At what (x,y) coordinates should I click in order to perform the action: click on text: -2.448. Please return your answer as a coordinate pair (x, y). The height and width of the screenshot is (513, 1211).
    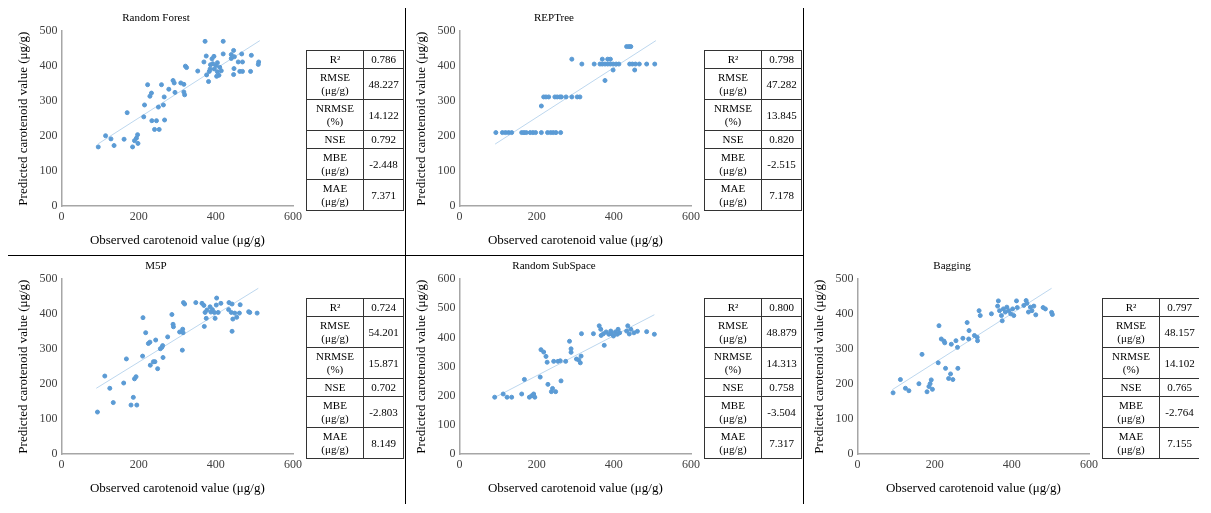
    Looking at the image, I should click on (383, 164).